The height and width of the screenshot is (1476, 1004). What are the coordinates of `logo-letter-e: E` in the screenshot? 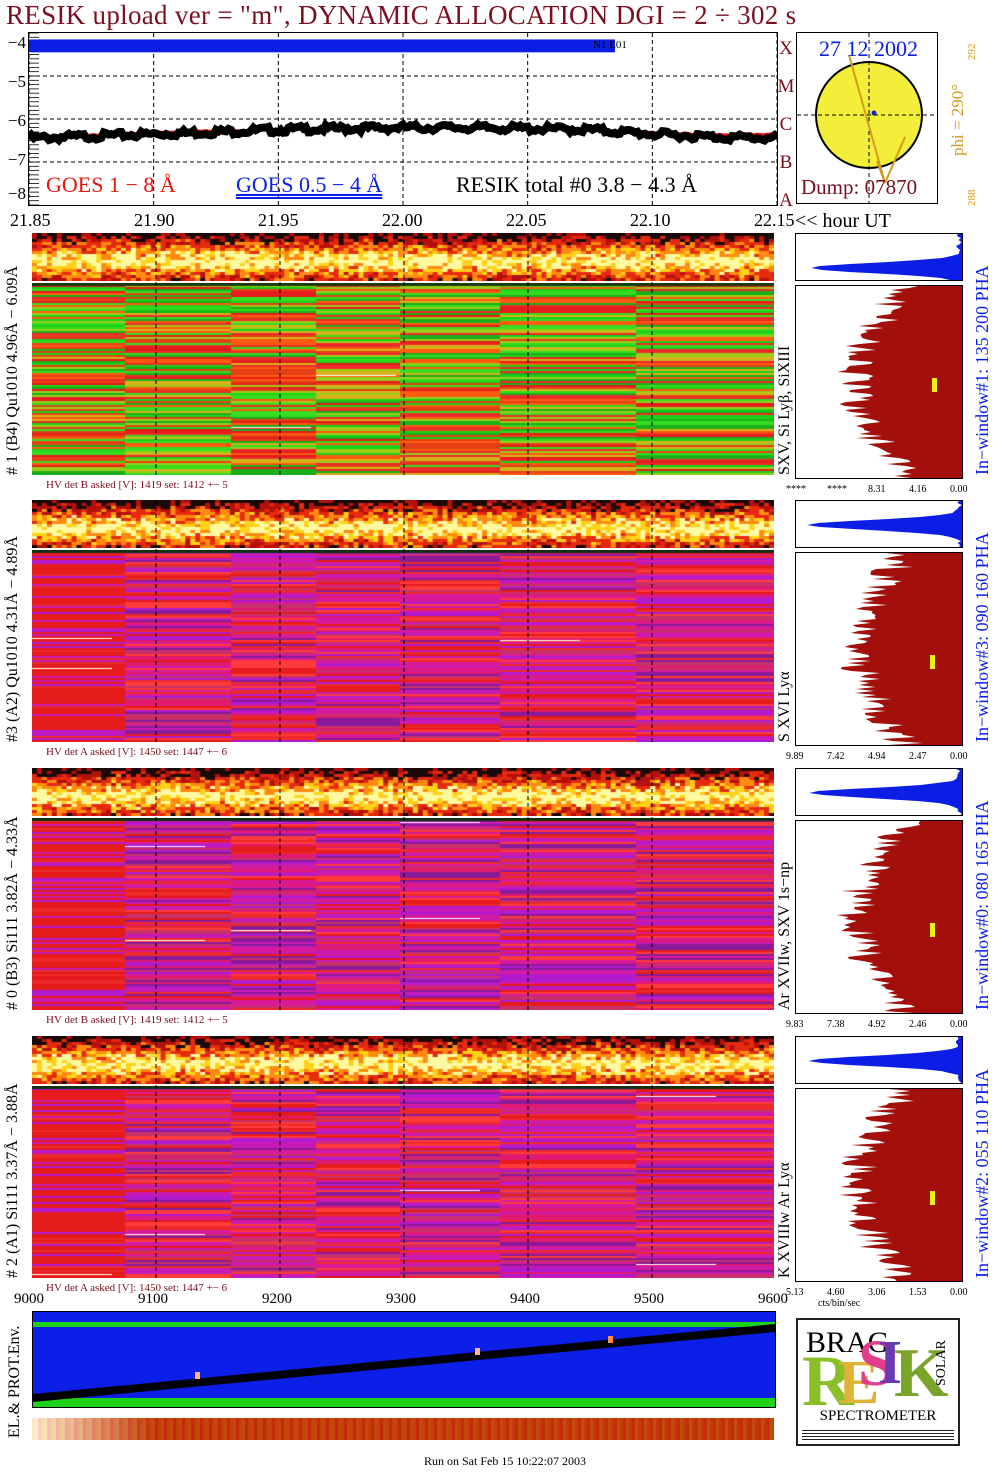 It's located at (859, 1383).